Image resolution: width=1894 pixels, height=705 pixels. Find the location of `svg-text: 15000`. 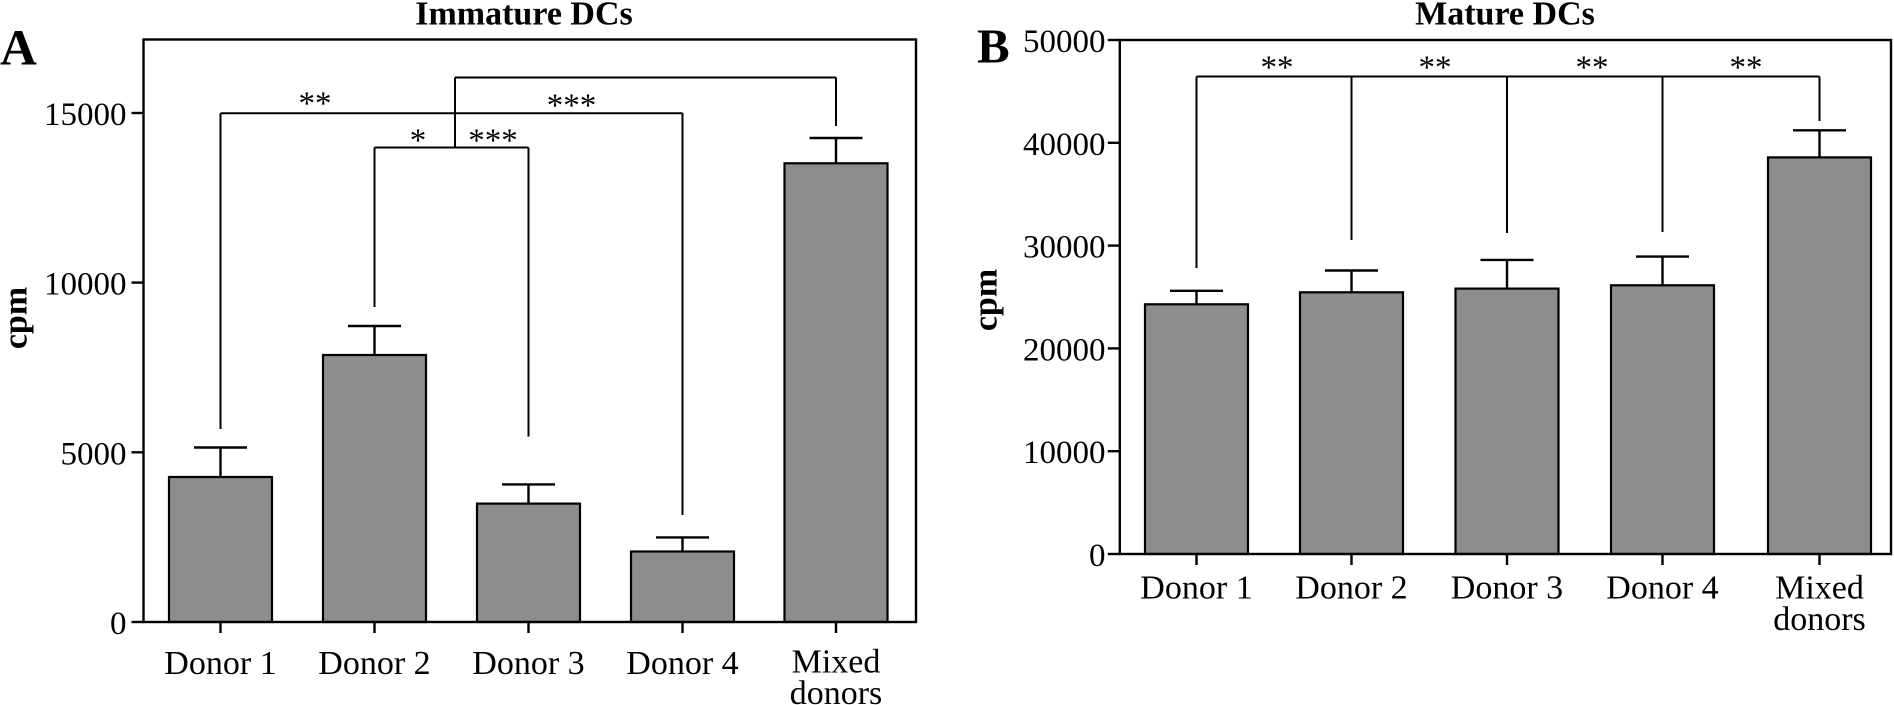

svg-text: 15000 is located at coordinates (85, 115).